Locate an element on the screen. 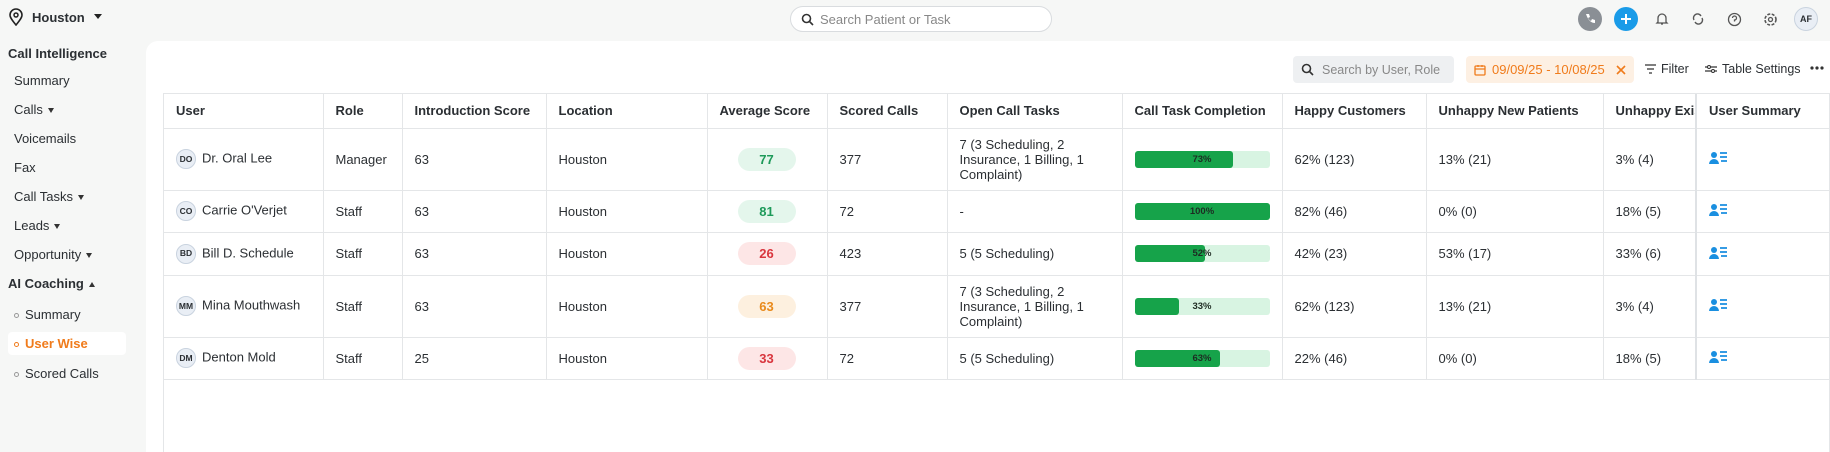 The height and width of the screenshot is (452, 1830). search-icon is located at coordinates (807, 19).